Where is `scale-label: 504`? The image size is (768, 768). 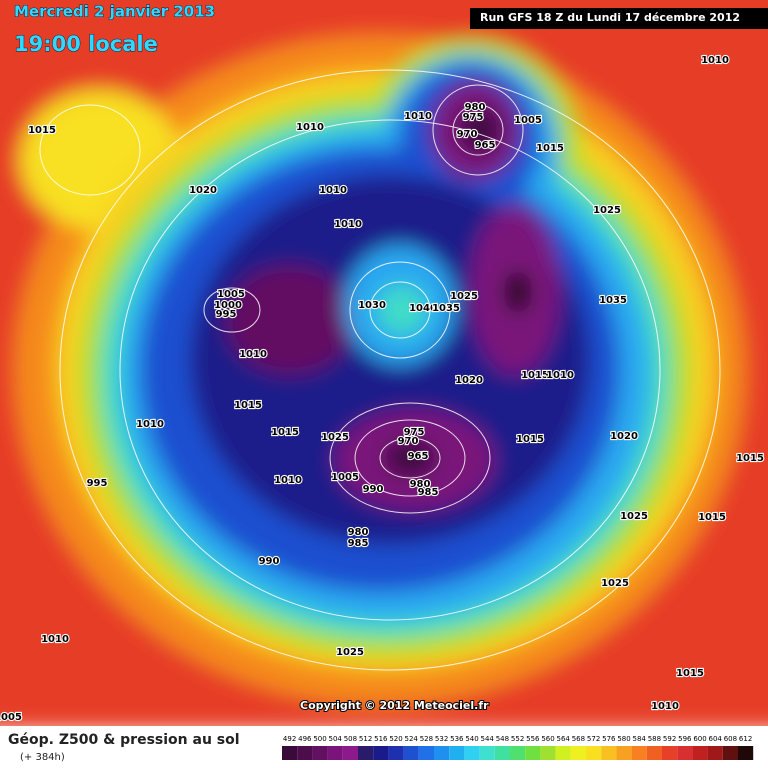 scale-label: 504 is located at coordinates (336, 739).